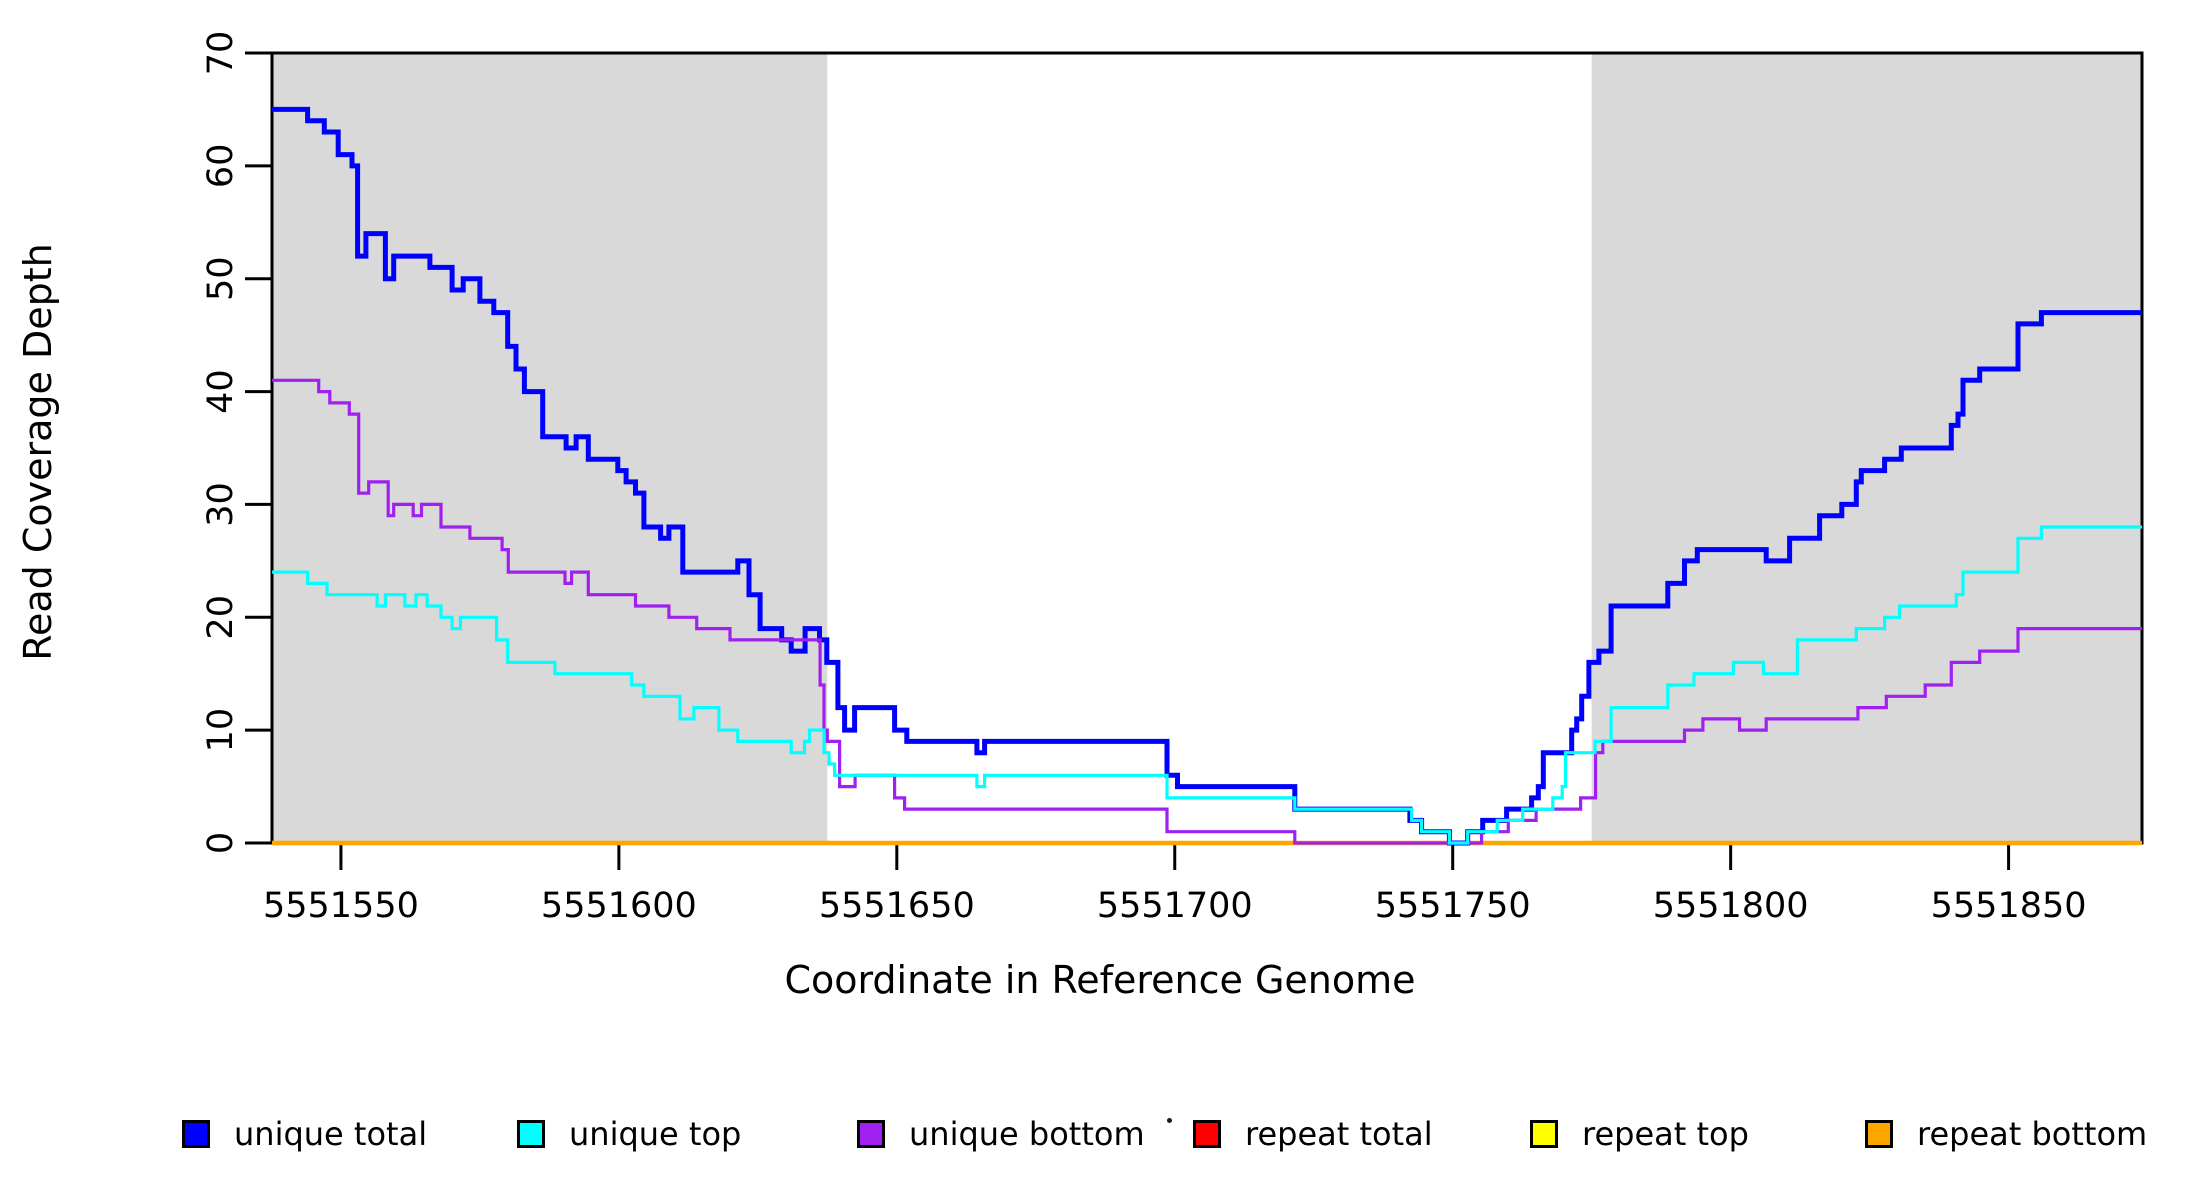  I want to click on unique-total-swatch-icon, so click(196, 1134).